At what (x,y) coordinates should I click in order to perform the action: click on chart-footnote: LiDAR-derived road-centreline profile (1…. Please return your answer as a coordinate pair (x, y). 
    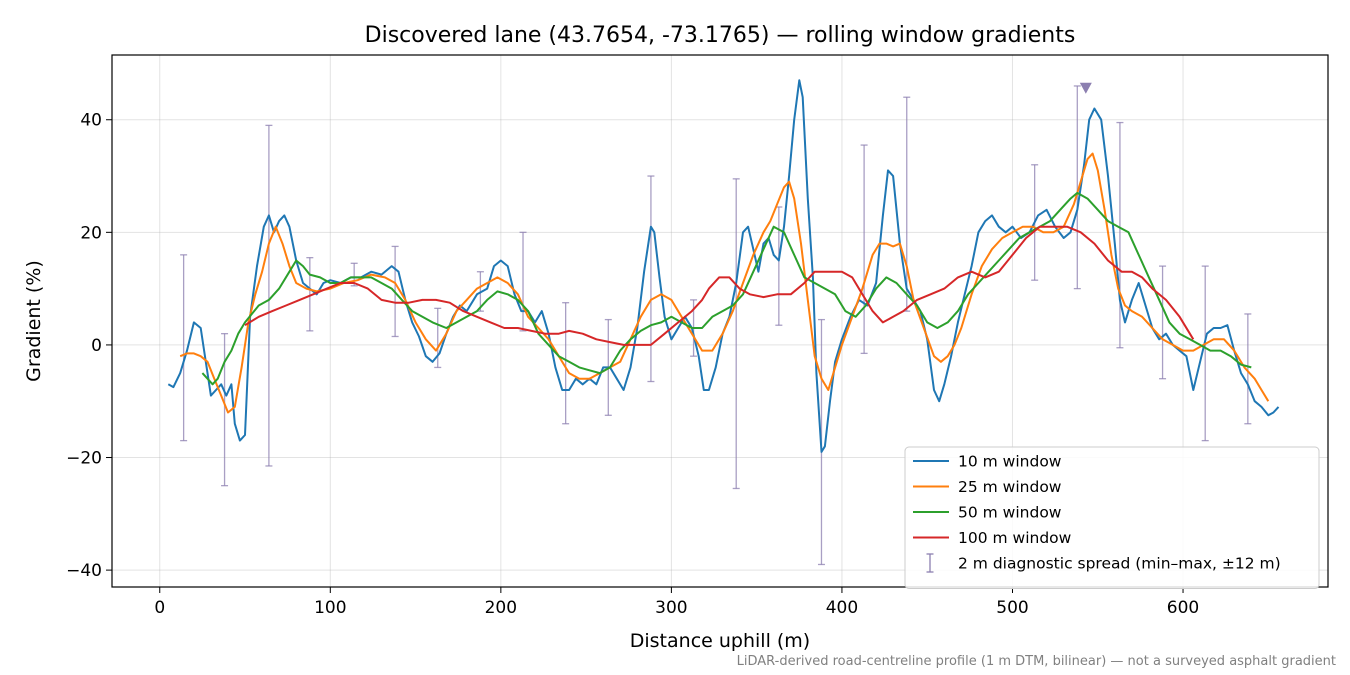
    Looking at the image, I should click on (1036, 661).